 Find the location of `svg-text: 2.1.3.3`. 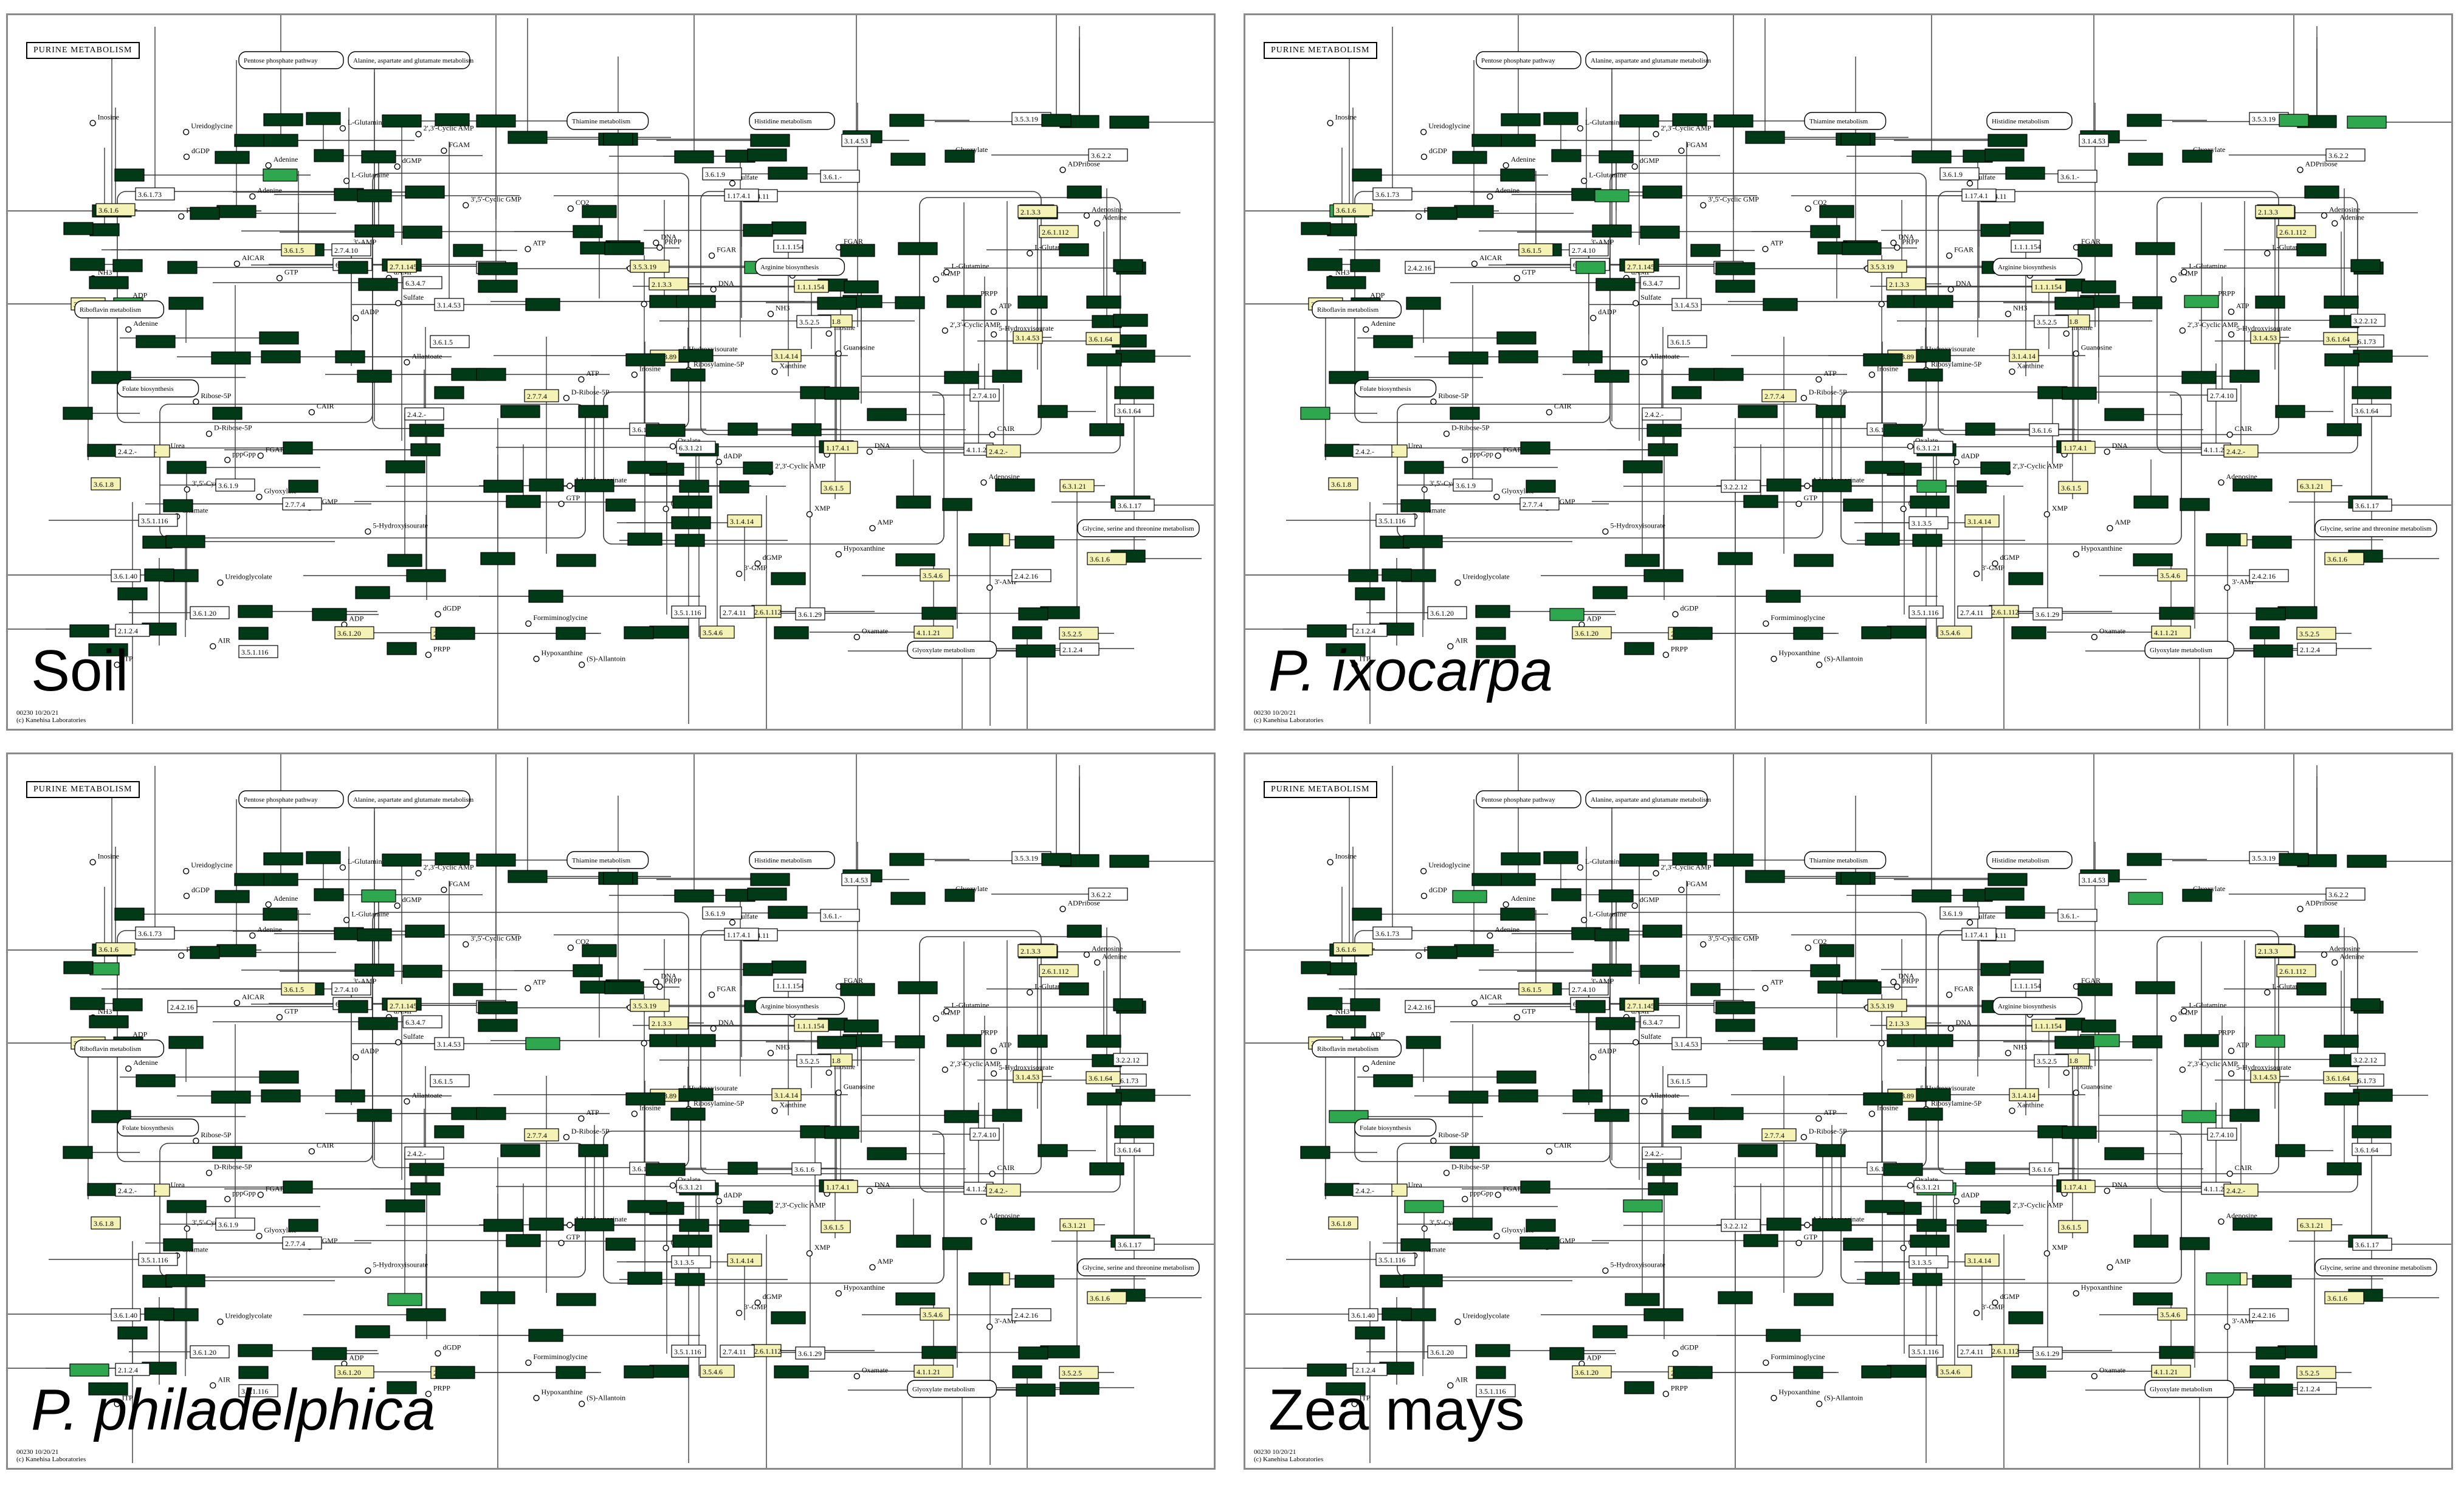

svg-text: 2.1.3.3 is located at coordinates (1030, 951).